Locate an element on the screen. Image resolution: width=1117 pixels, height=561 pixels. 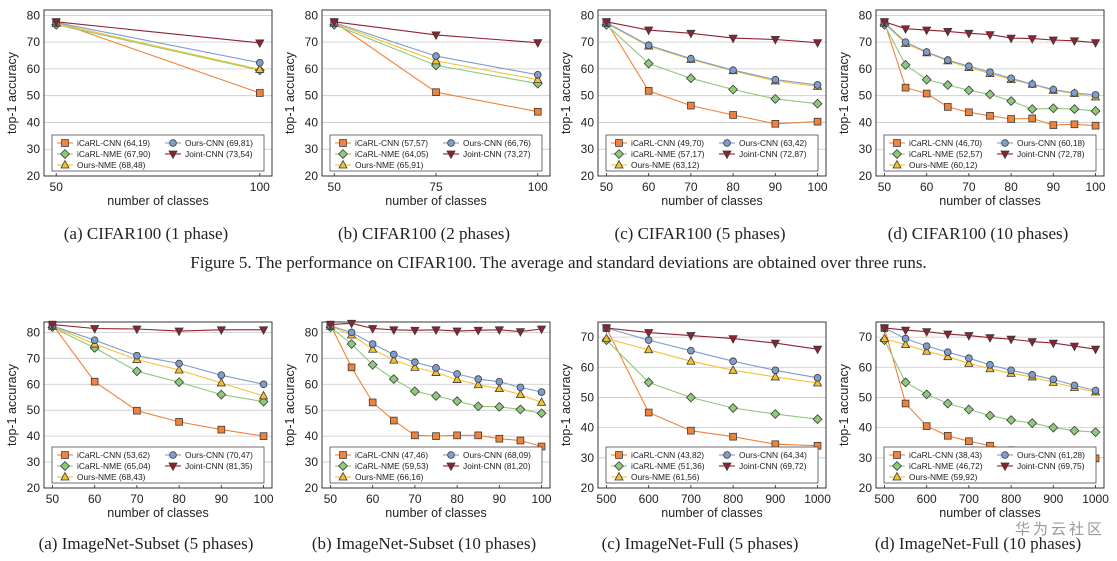
y-axis-label: top-1 accuracy is located at coordinates (12, 404).